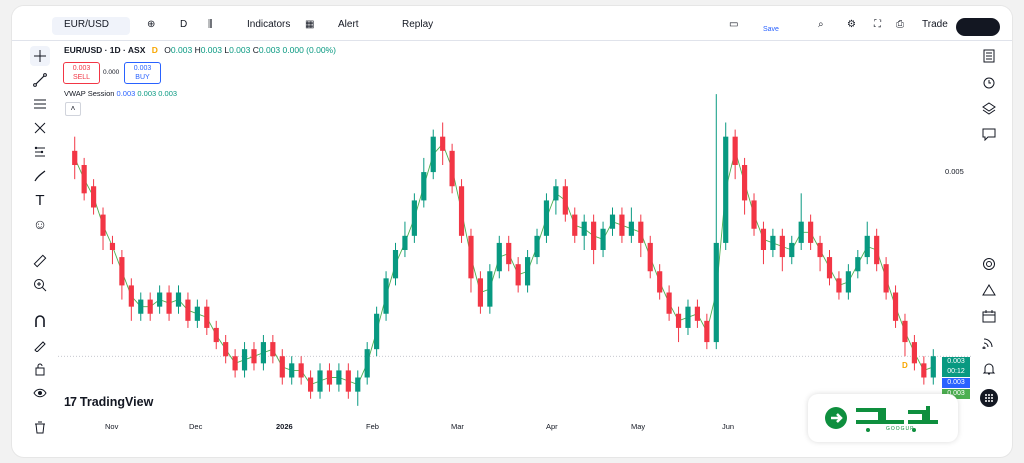 This screenshot has width=1024, height=463. What do you see at coordinates (989, 316) in the screenshot?
I see `calendar-icon` at bounding box center [989, 316].